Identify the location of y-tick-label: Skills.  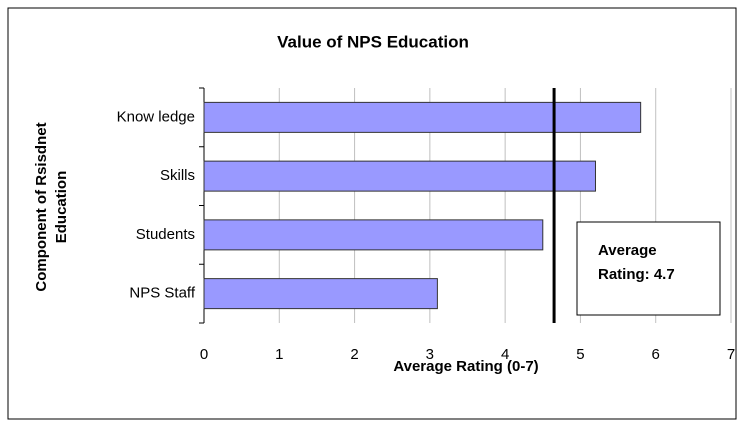
(177, 175).